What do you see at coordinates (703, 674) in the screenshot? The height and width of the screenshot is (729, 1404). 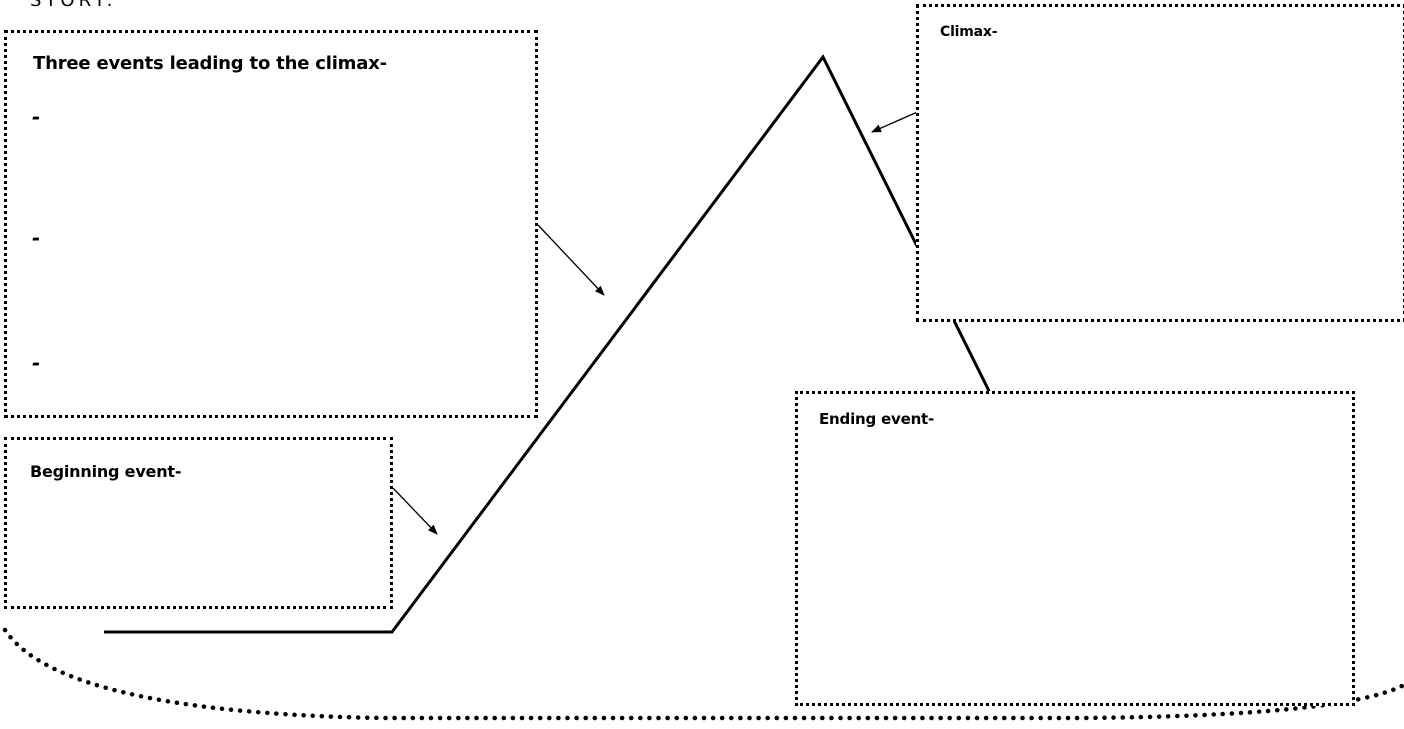 I see `bottom-dotted-arc` at bounding box center [703, 674].